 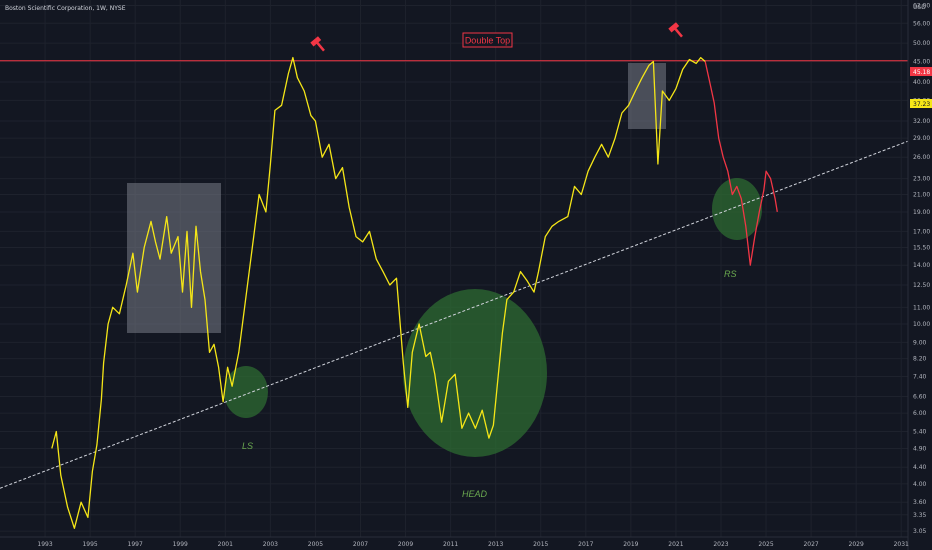 I want to click on y-tick-label: 15.50, so click(x=921, y=247).